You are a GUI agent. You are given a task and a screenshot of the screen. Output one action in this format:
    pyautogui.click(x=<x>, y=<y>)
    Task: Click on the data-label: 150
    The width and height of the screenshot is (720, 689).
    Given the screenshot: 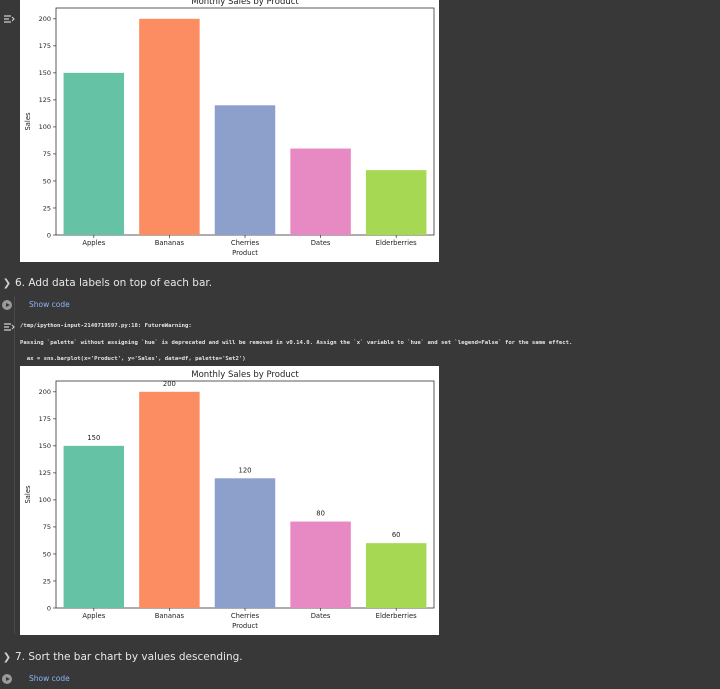 What is the action you would take?
    pyautogui.click(x=93, y=438)
    